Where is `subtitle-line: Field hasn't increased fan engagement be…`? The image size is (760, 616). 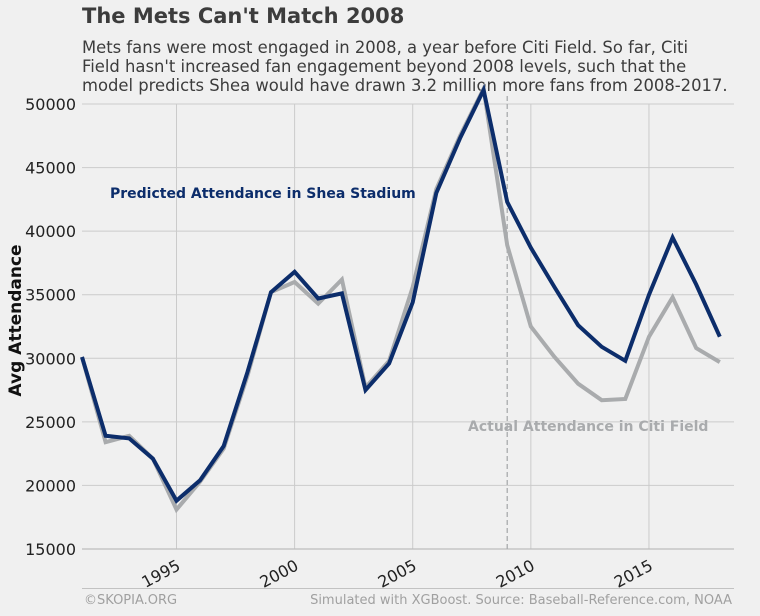
subtitle-line: Field hasn't increased fan engagement be… is located at coordinates (384, 66).